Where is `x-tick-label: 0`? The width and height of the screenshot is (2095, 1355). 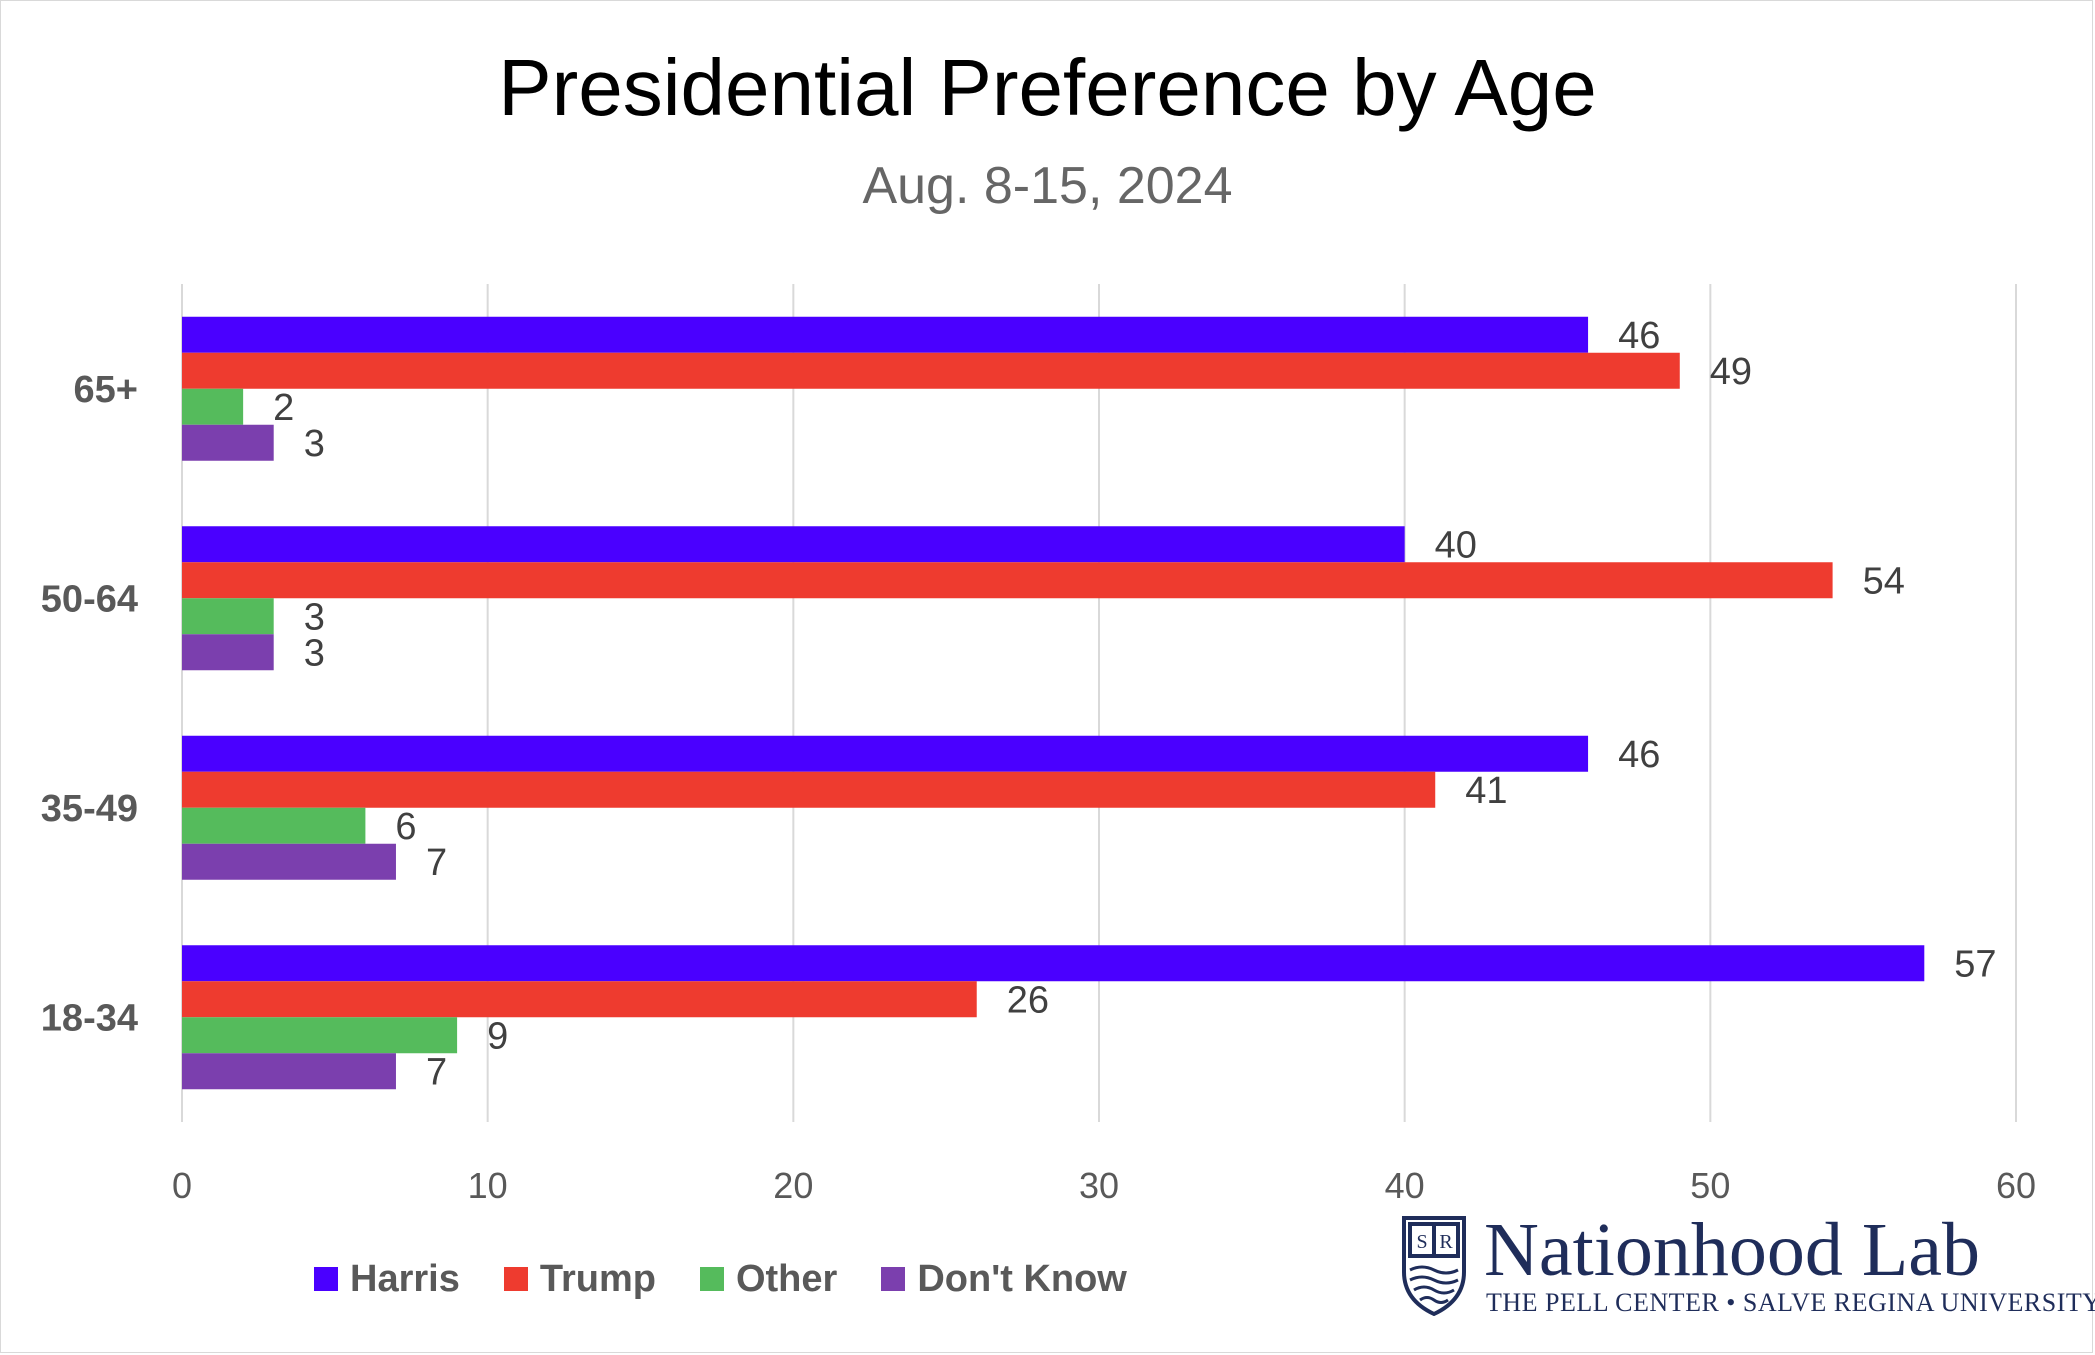 x-tick-label: 0 is located at coordinates (182, 1185).